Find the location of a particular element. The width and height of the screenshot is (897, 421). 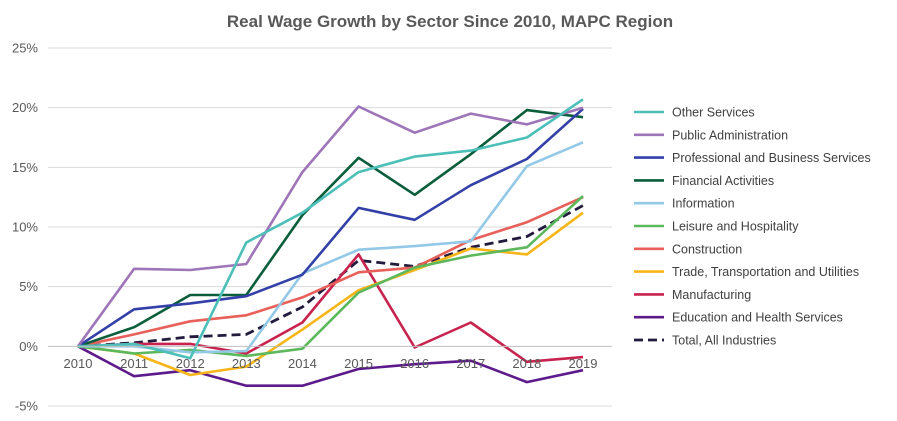

legend-label: Information is located at coordinates (703, 204).